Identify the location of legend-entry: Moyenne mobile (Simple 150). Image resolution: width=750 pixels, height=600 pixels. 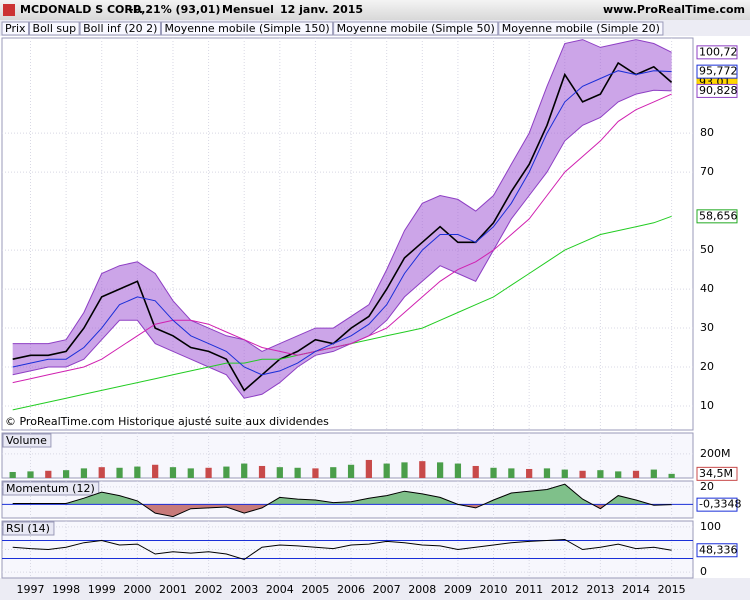
(246, 28).